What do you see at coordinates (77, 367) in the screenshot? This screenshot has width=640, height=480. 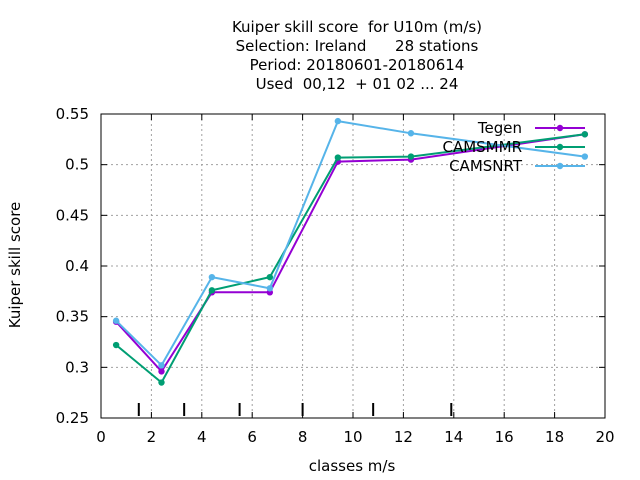 I see `y-tick-label: 0.3` at bounding box center [77, 367].